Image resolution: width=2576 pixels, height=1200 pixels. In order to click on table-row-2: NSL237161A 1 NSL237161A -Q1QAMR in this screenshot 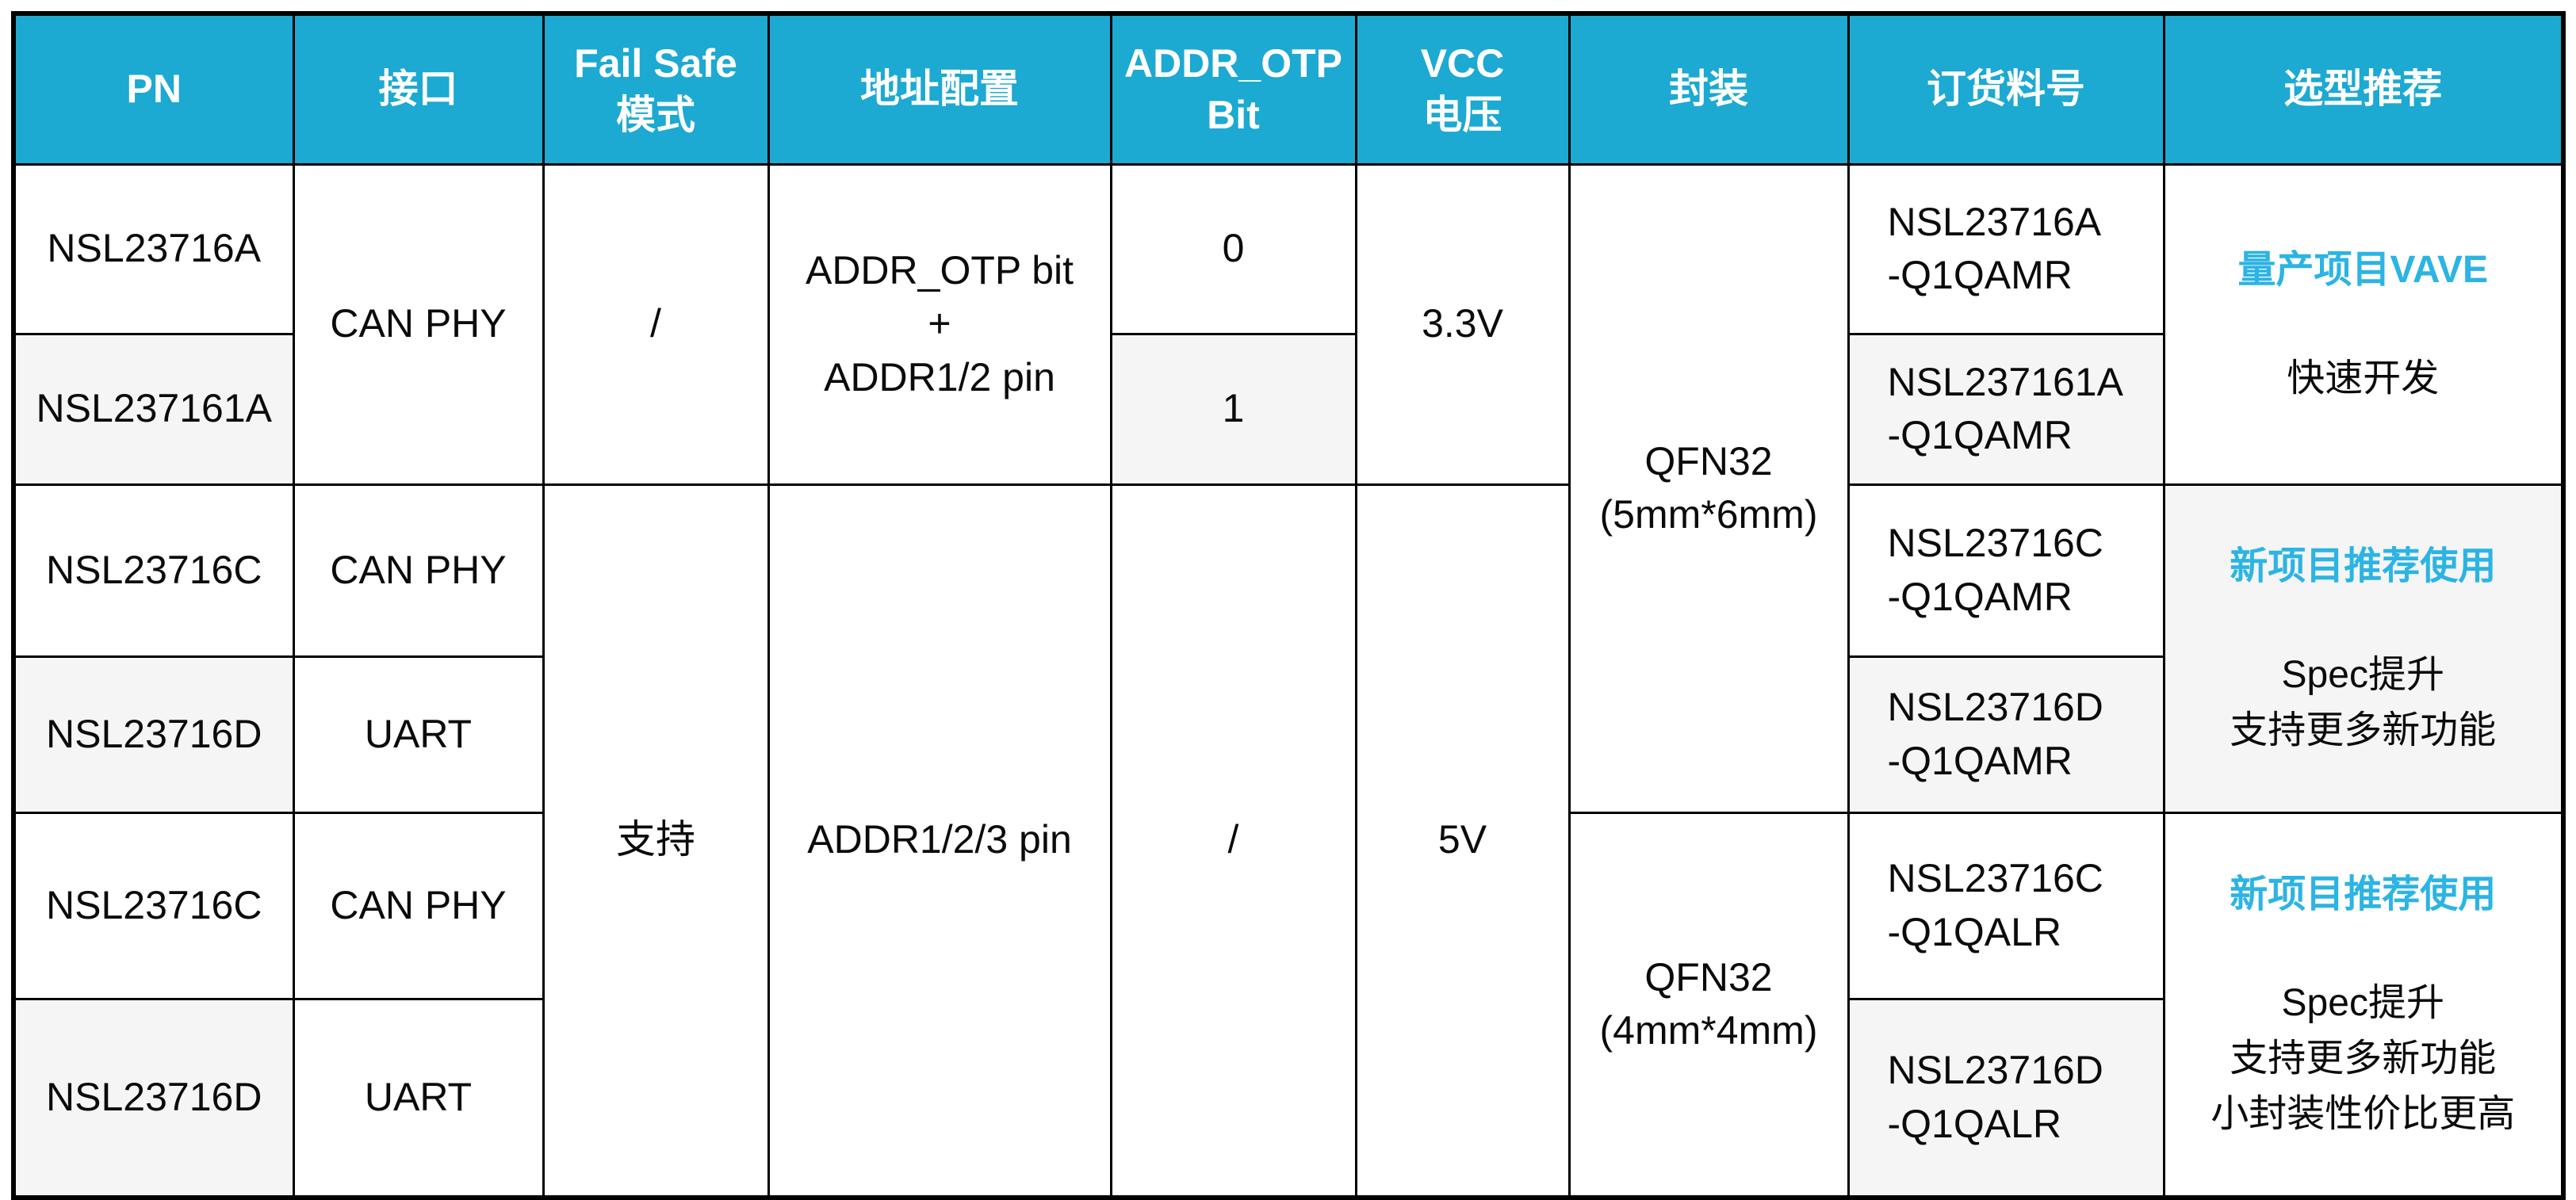, I will do `click(1287, 409)`.